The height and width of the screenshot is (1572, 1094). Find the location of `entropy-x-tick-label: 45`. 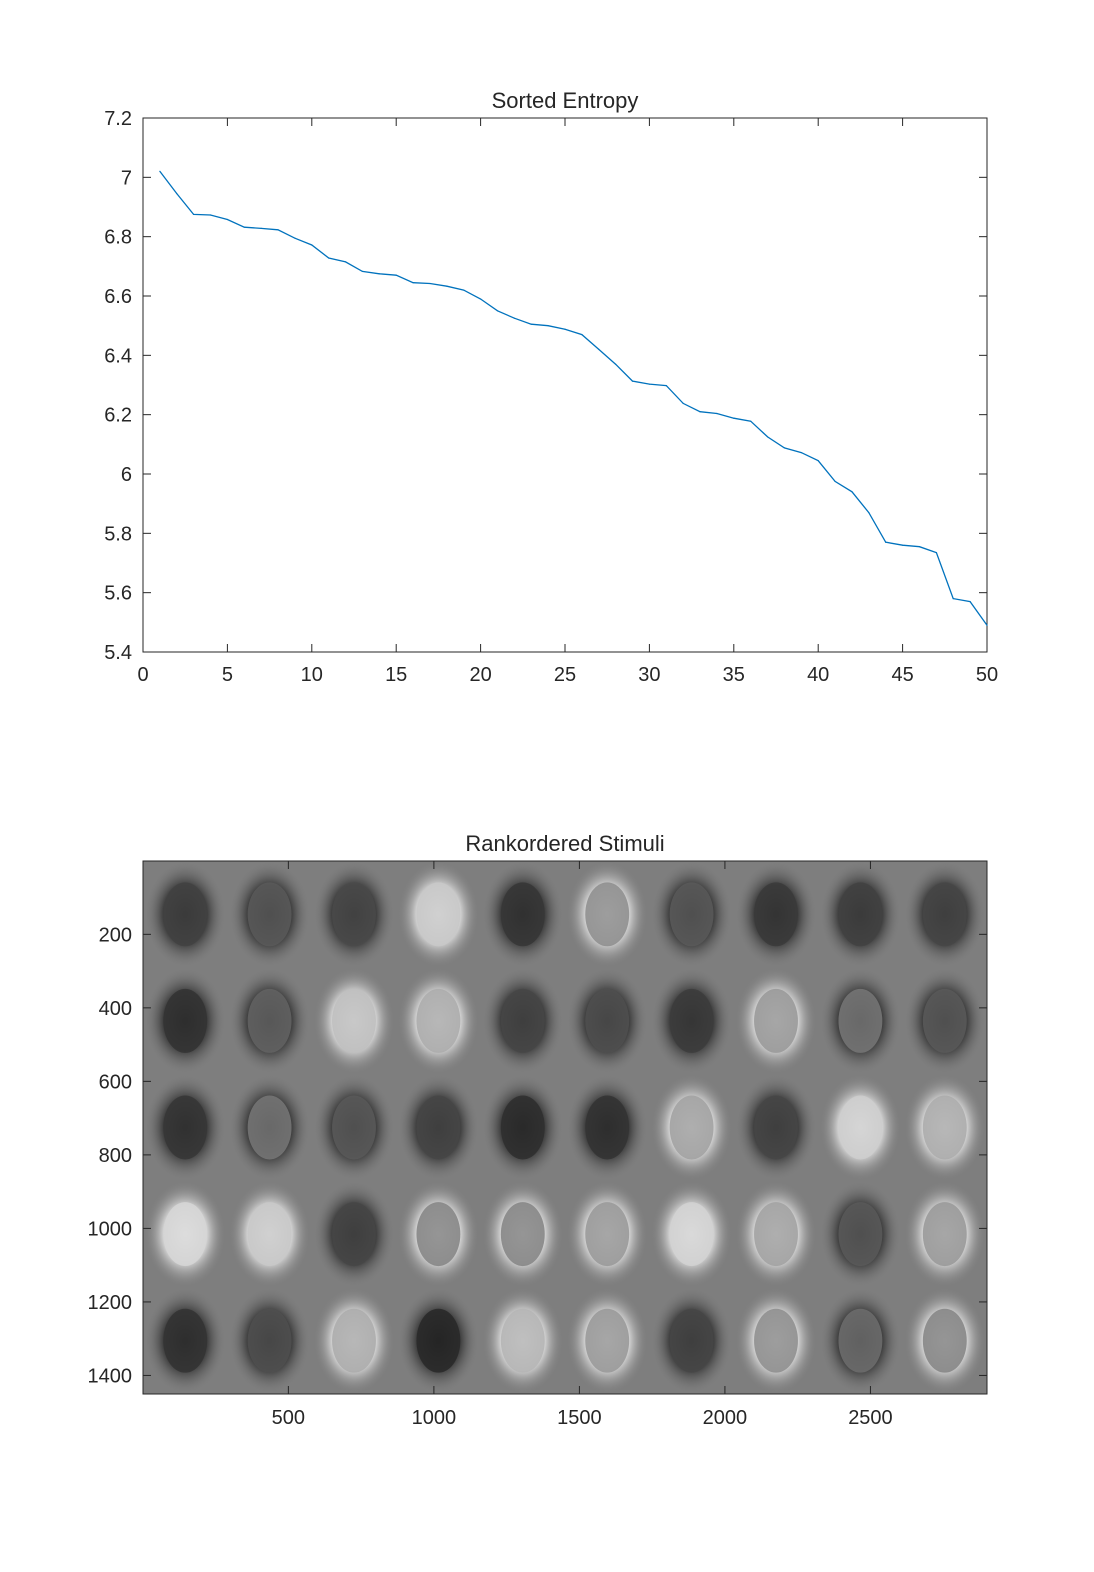

entropy-x-tick-label: 45 is located at coordinates (902, 675).